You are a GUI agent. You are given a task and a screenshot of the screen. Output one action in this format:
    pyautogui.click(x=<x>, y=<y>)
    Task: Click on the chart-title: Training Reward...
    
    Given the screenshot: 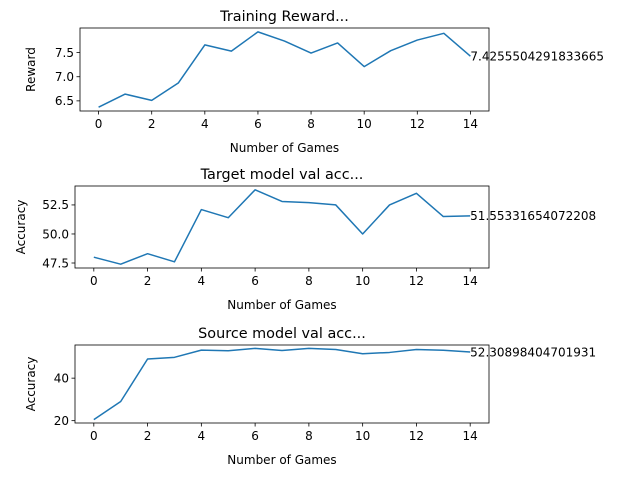 What is the action you would take?
    pyautogui.click(x=284, y=17)
    